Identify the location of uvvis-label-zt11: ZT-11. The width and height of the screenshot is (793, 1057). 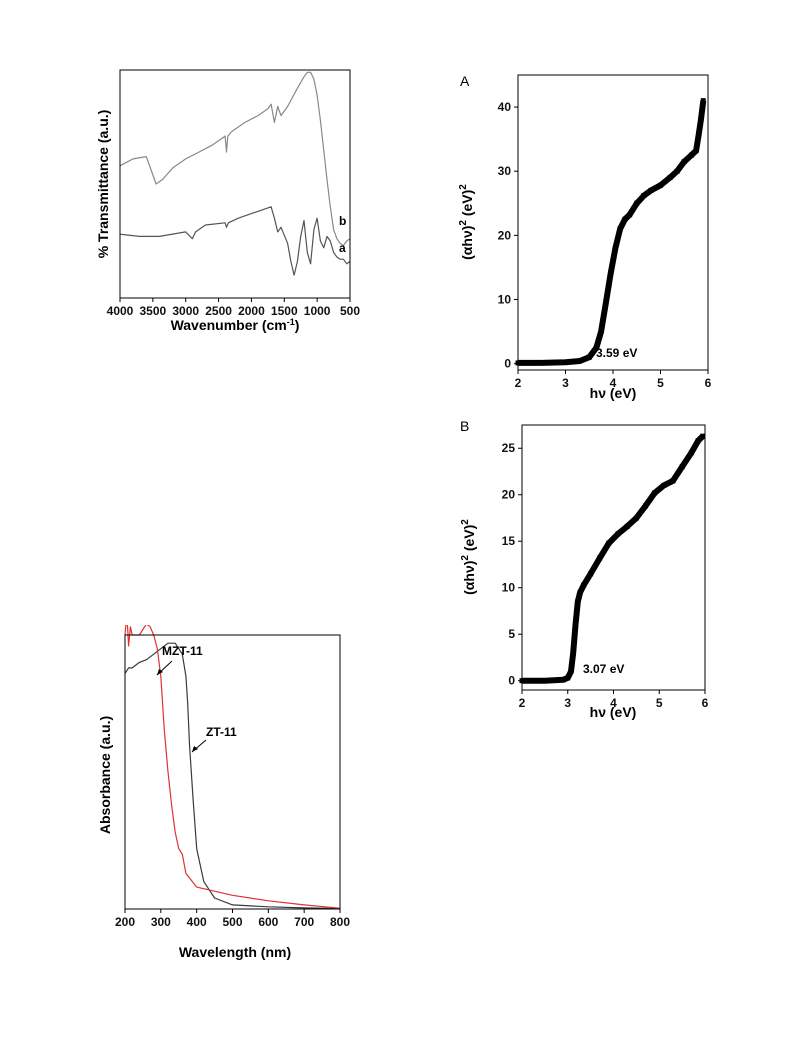
(221, 732).